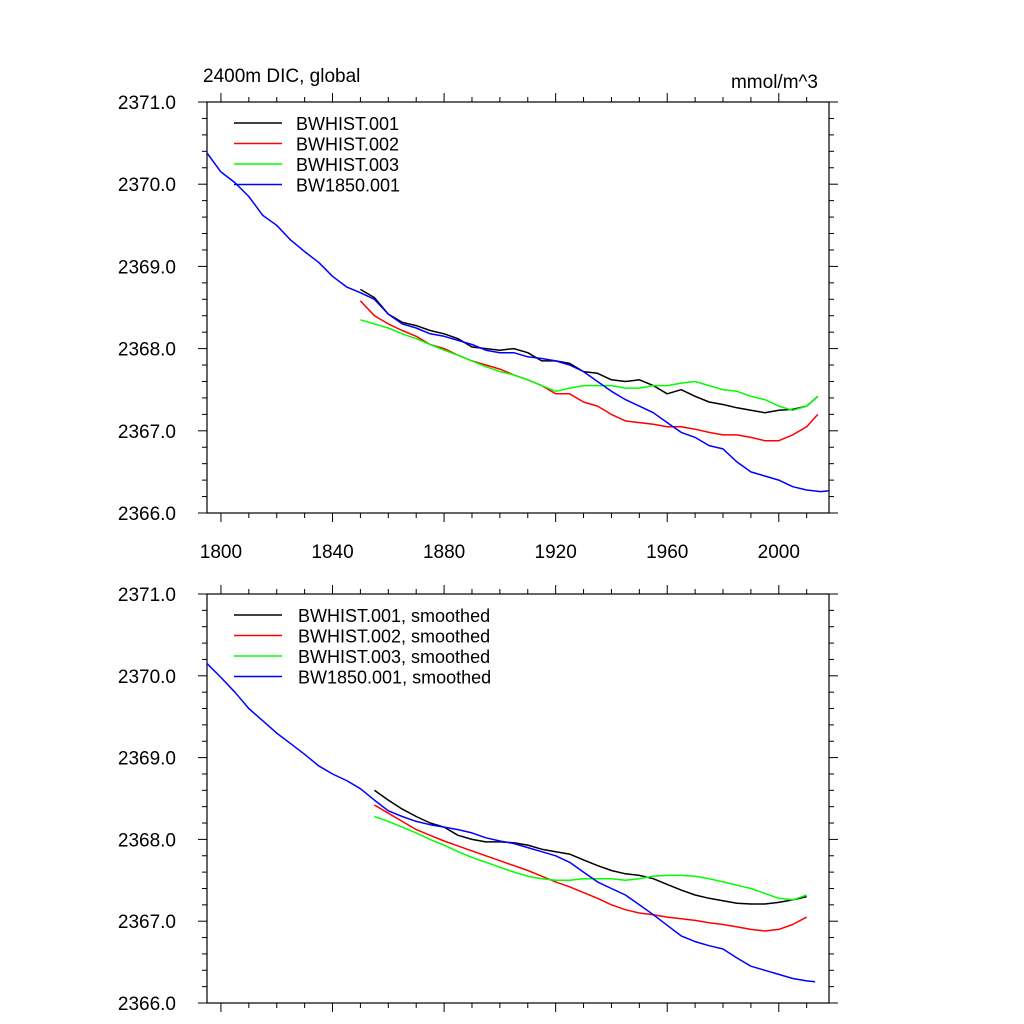 Image resolution: width=1024 pixels, height=1024 pixels. I want to click on x-tick-label: 2000, so click(779, 552).